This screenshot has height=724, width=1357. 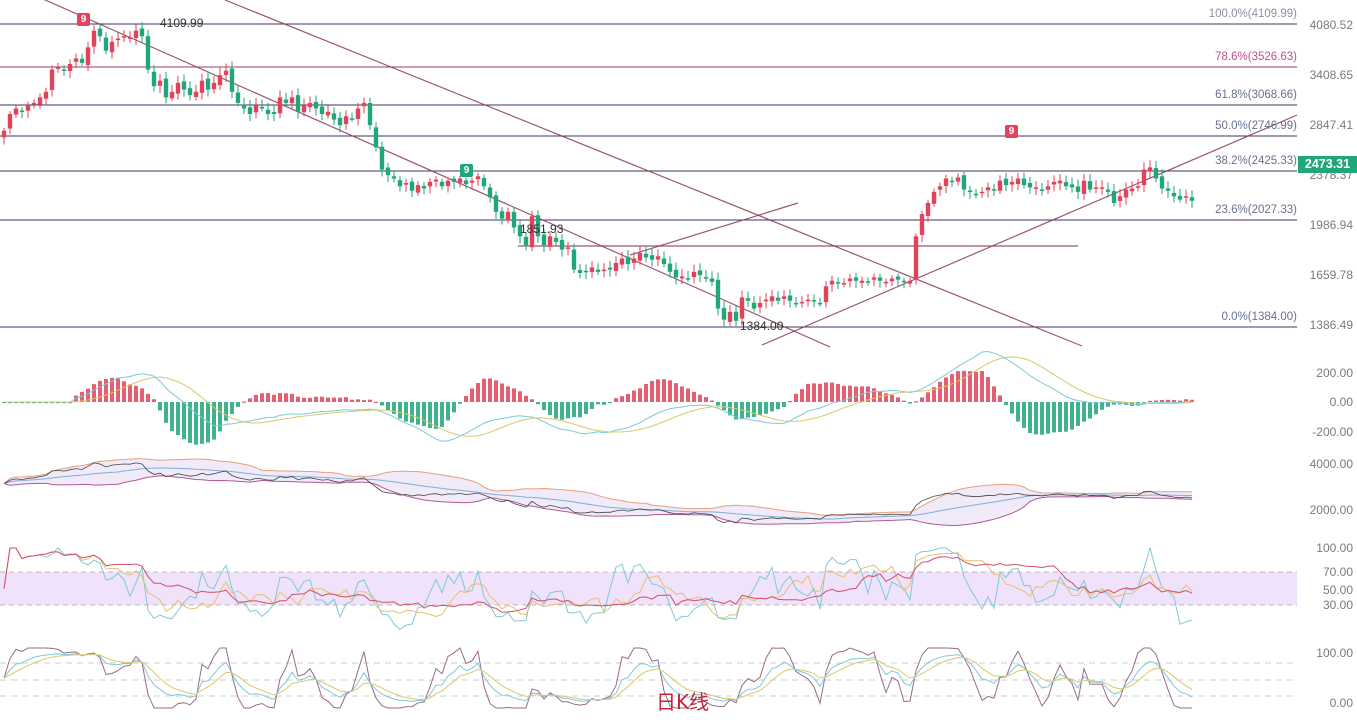 What do you see at coordinates (1334, 373) in the screenshot?
I see `macd-axis-tick: 200.00` at bounding box center [1334, 373].